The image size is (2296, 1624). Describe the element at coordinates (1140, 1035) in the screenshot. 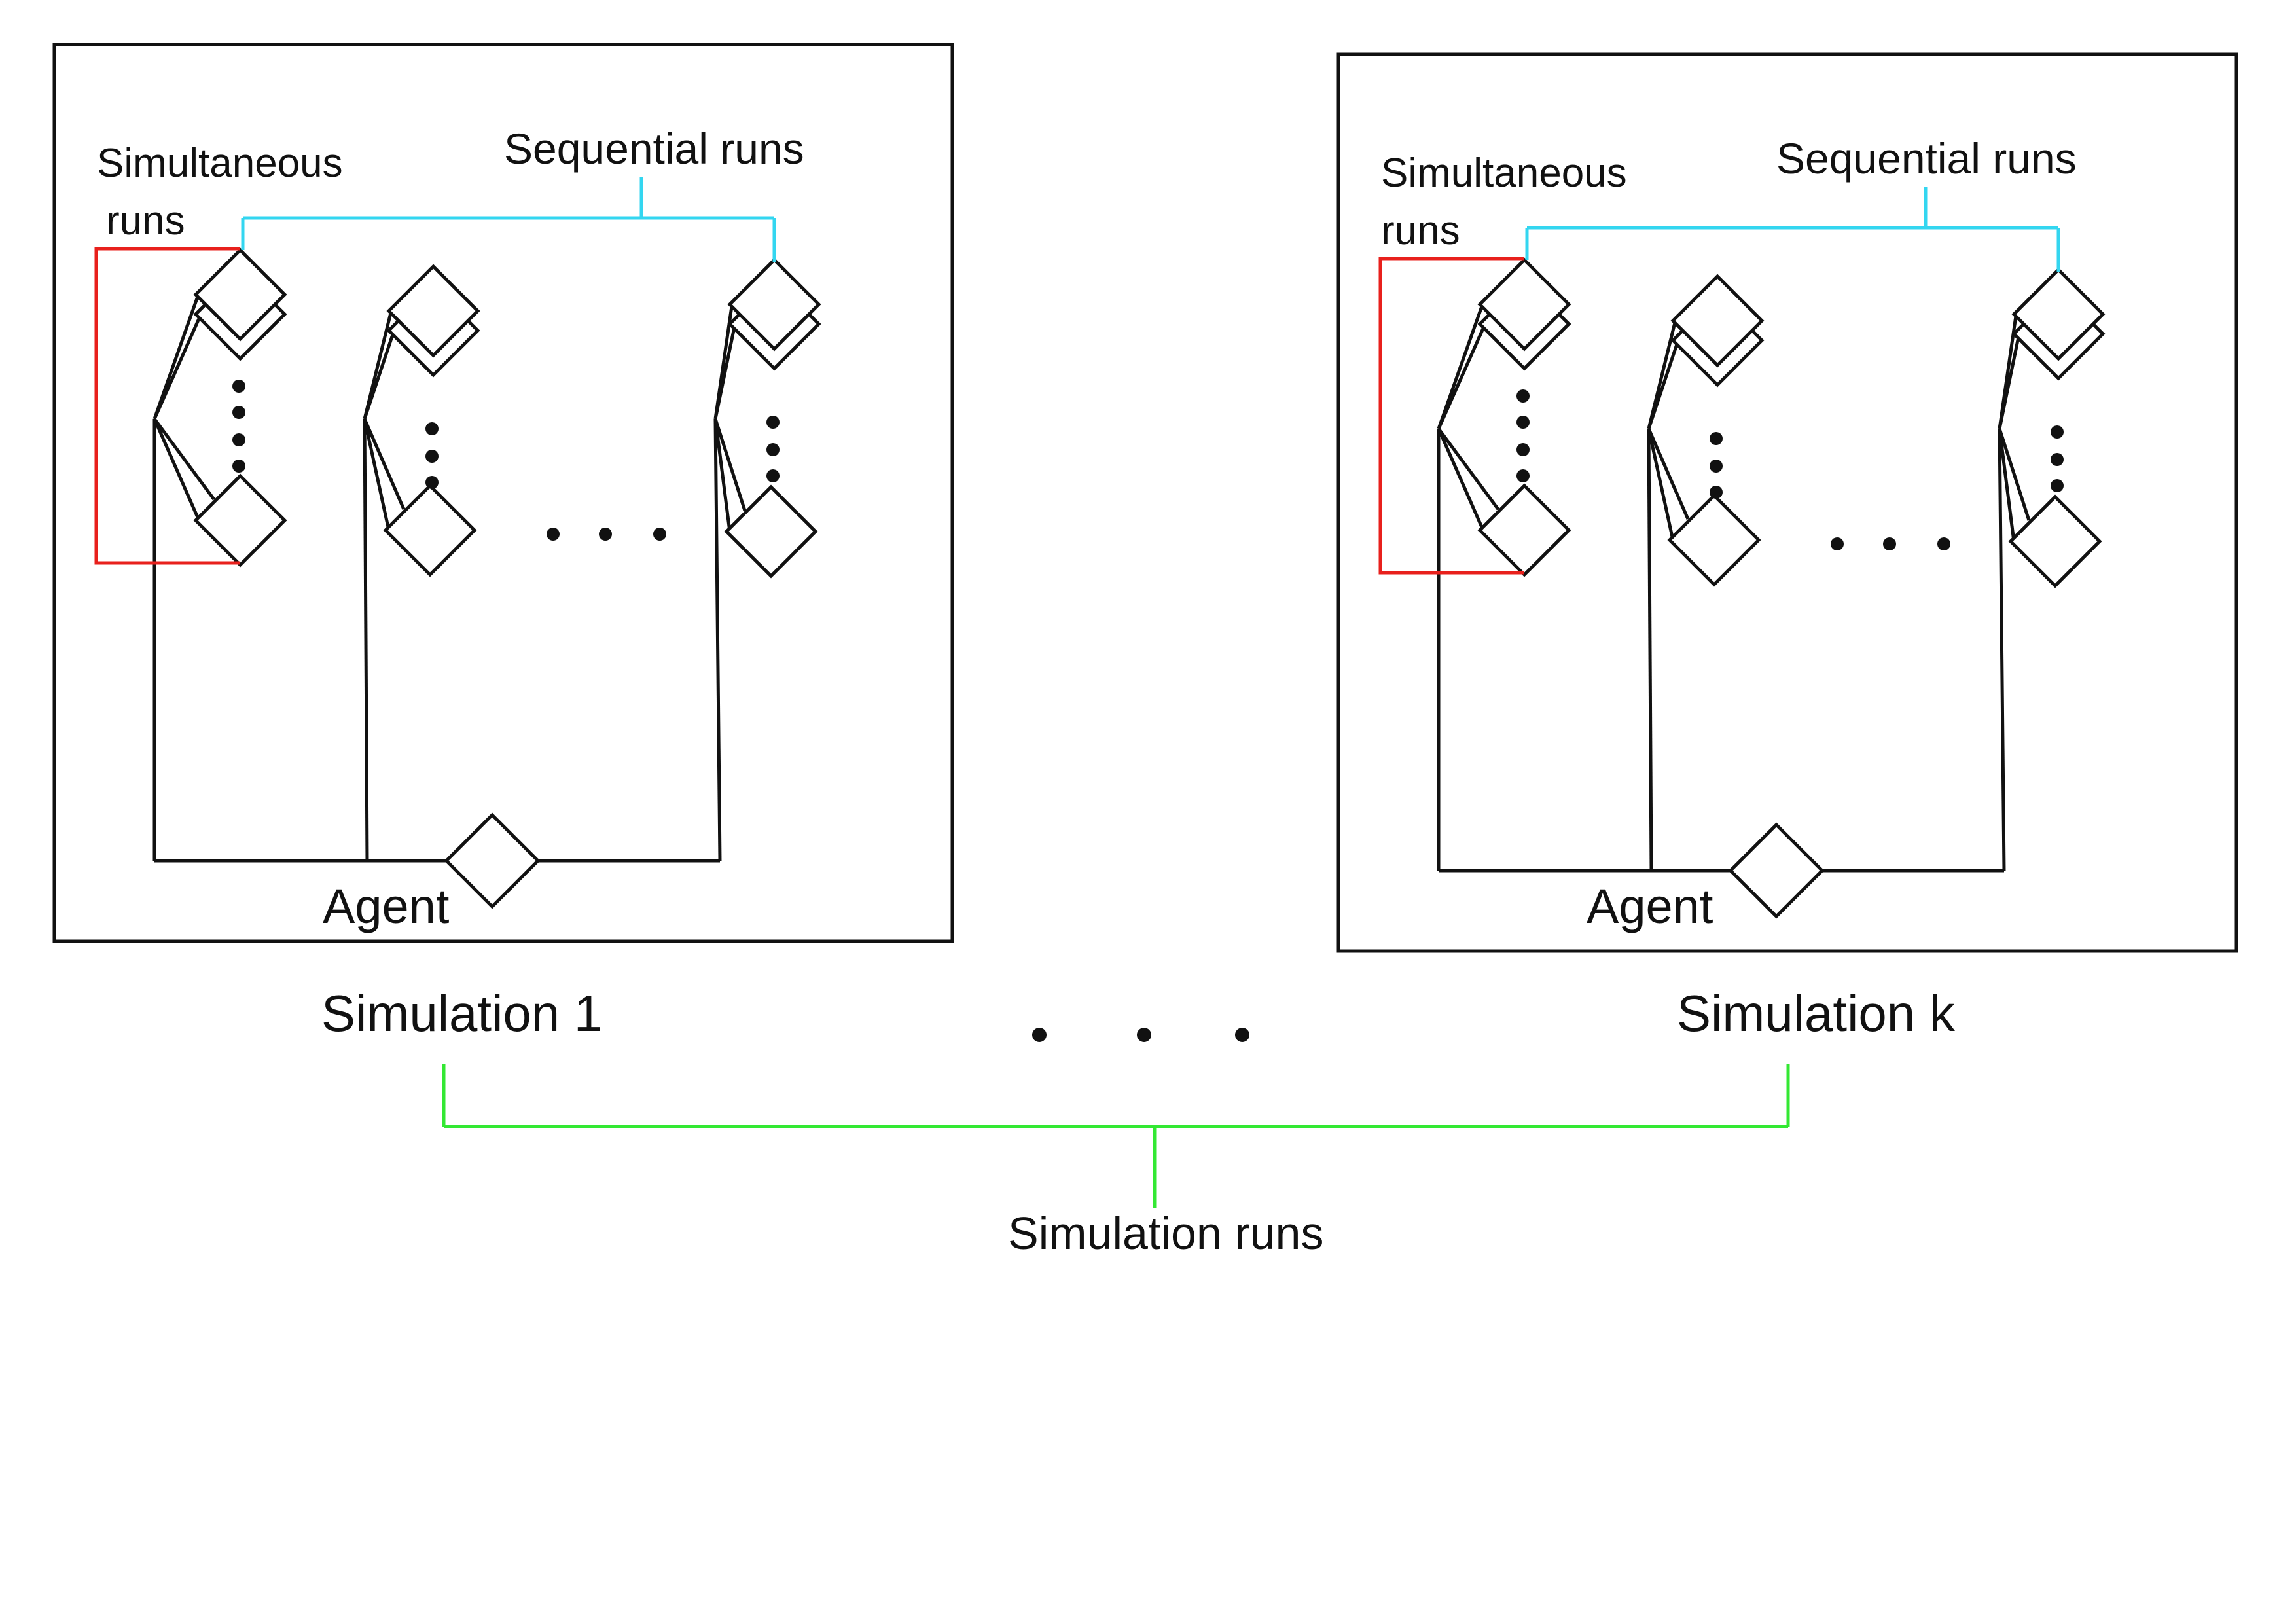

I see `simulations-ellipsis` at that location.